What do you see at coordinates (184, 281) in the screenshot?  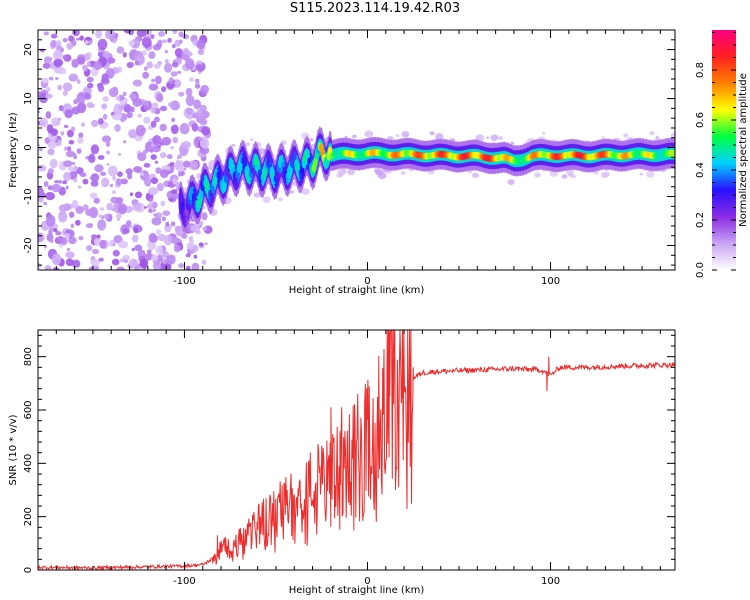 I see `x-tick-label: -100` at bounding box center [184, 281].